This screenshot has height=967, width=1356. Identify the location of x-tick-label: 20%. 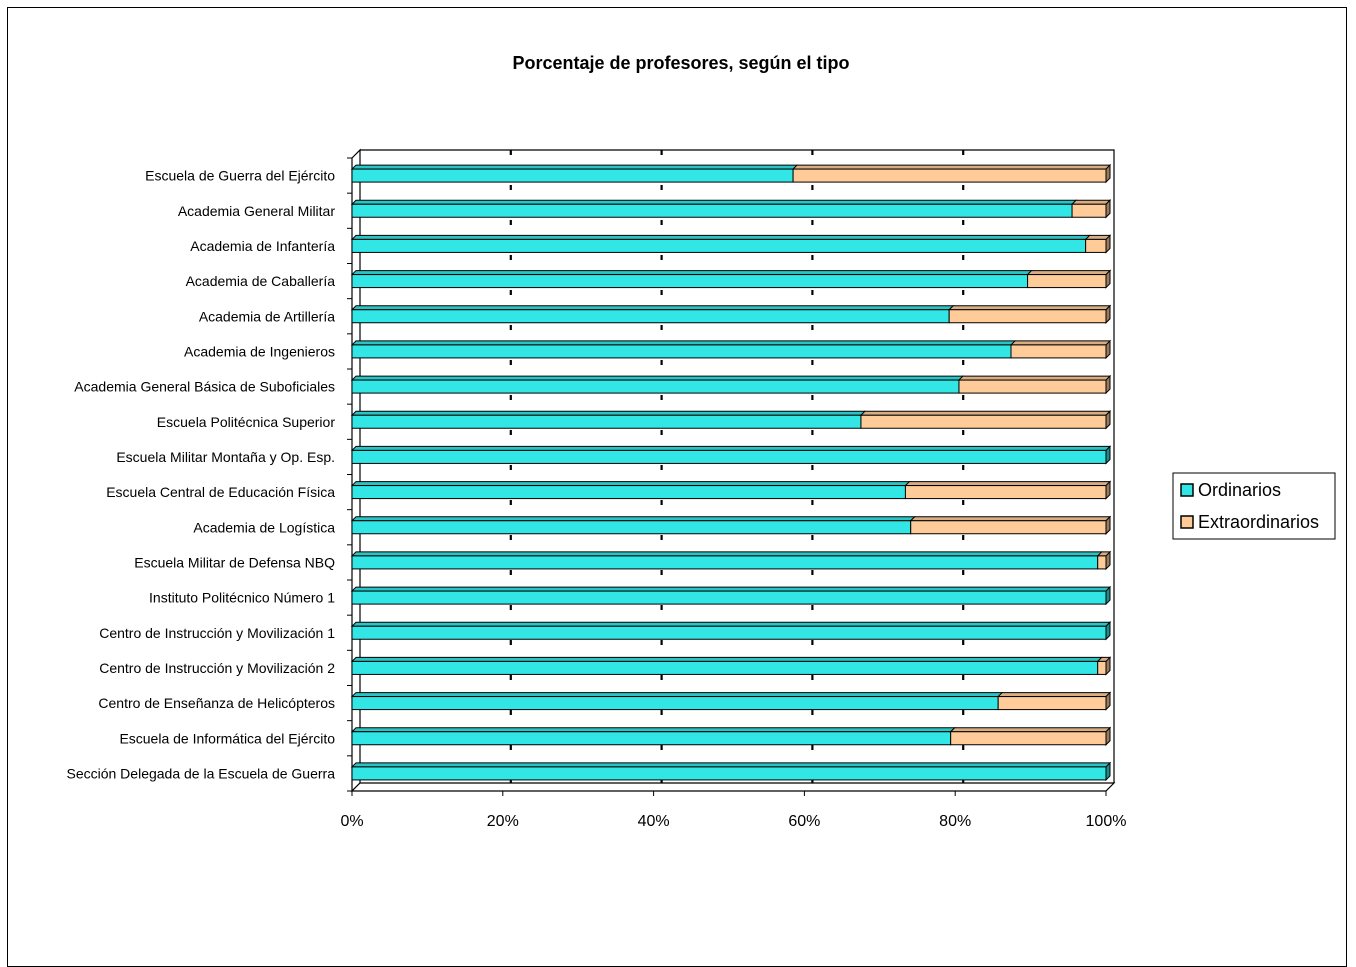
(503, 821).